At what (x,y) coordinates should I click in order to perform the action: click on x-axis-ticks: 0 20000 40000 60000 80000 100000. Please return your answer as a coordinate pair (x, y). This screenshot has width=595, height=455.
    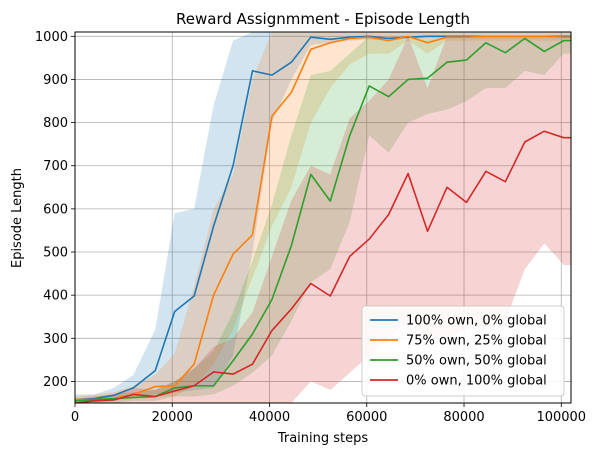
    Looking at the image, I should click on (328, 414).